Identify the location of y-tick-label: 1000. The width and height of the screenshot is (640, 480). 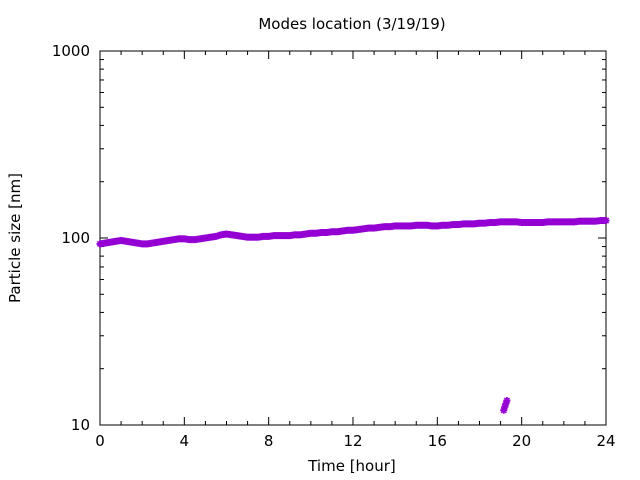
(71, 51).